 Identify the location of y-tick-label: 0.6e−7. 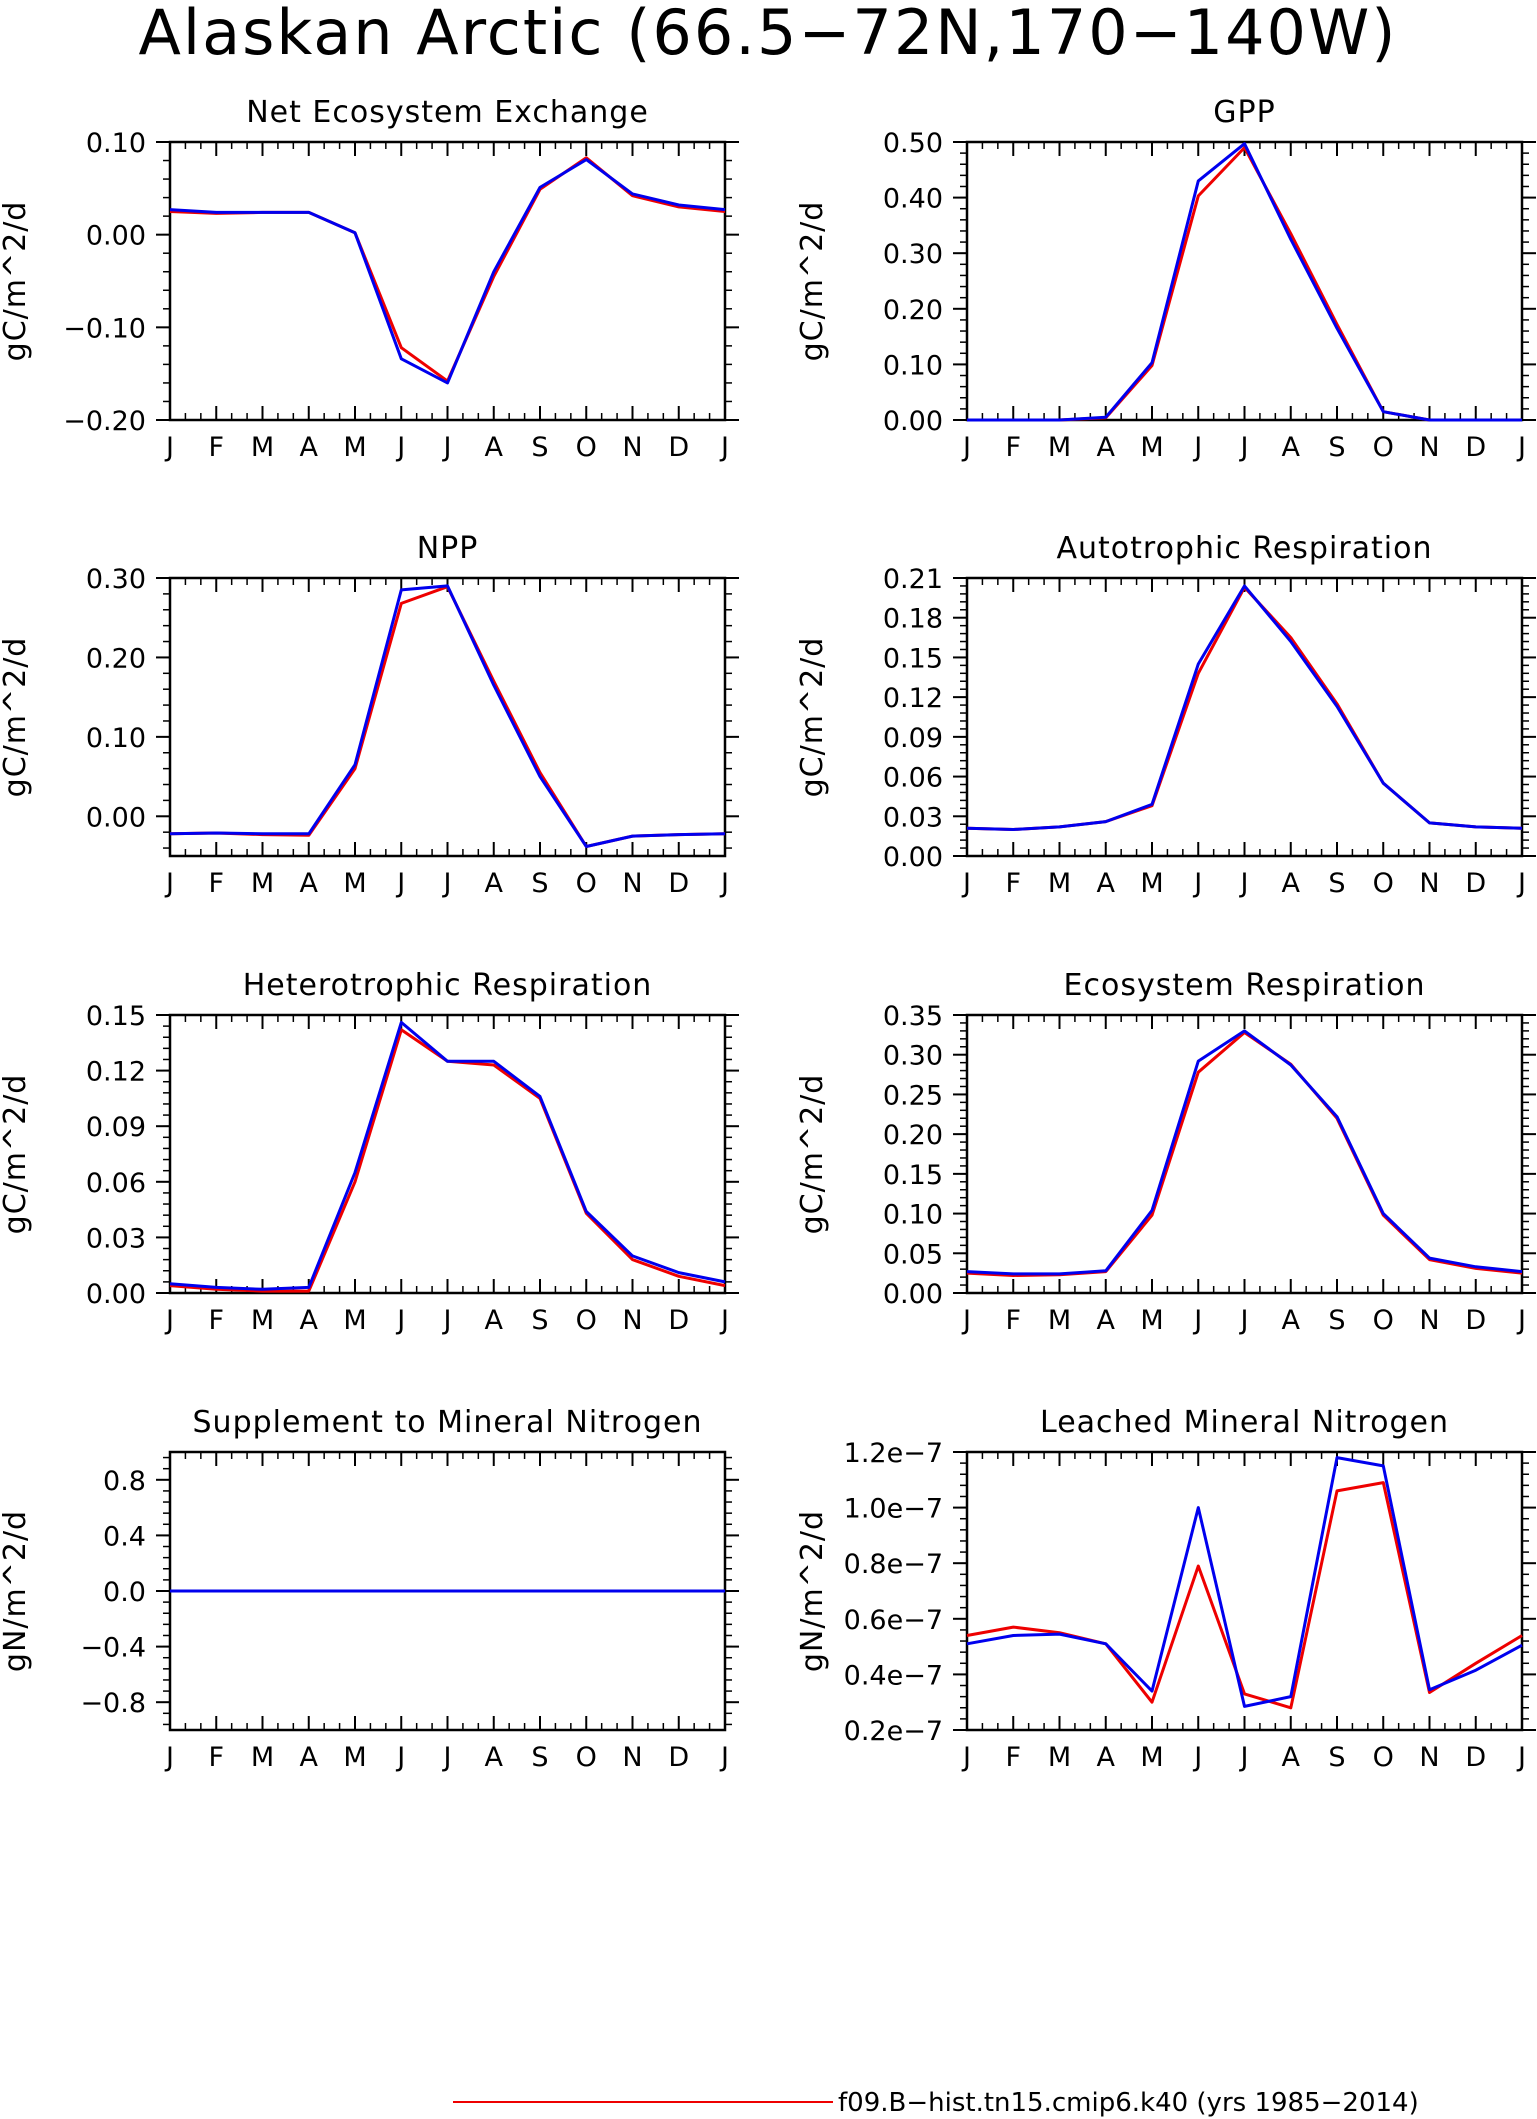
(893, 1620).